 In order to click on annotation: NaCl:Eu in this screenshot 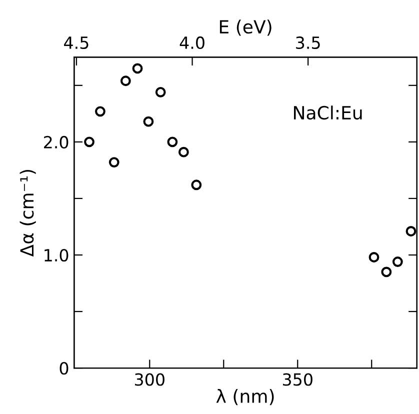, I will do `click(328, 113)`.